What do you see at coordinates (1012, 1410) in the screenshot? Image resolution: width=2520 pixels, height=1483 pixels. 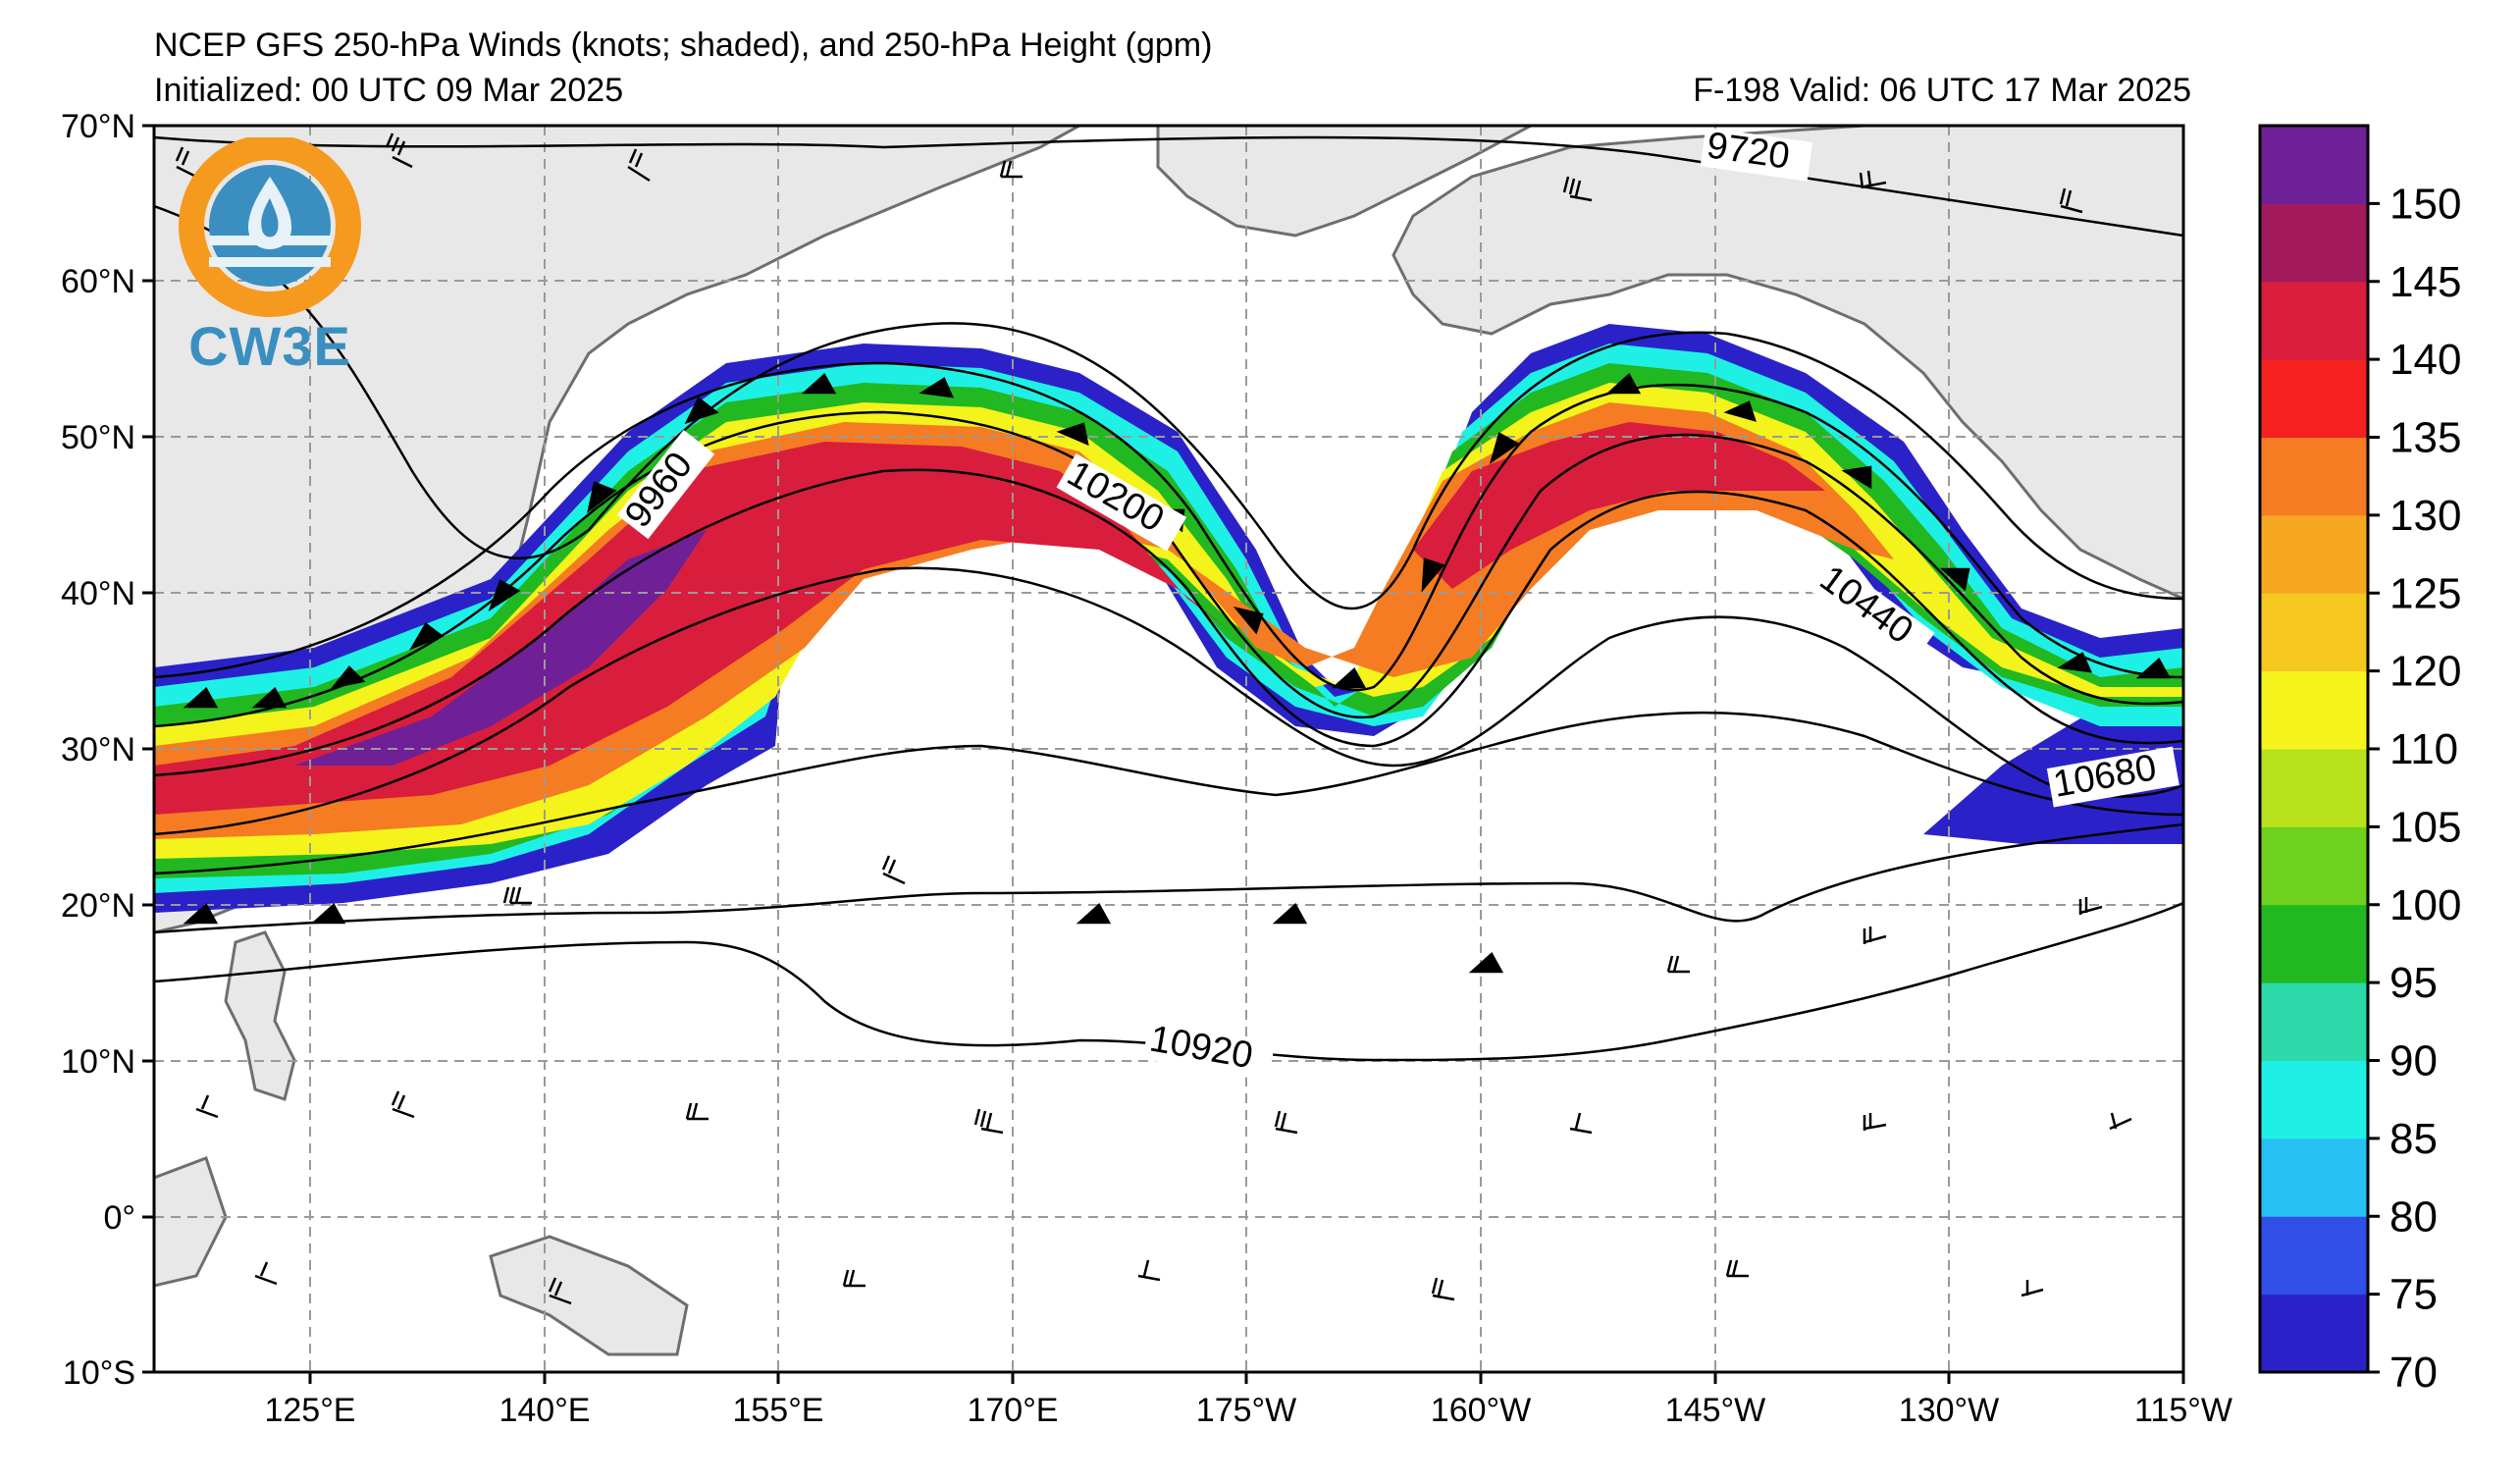 I see `lon-label-170e: 170°E` at bounding box center [1012, 1410].